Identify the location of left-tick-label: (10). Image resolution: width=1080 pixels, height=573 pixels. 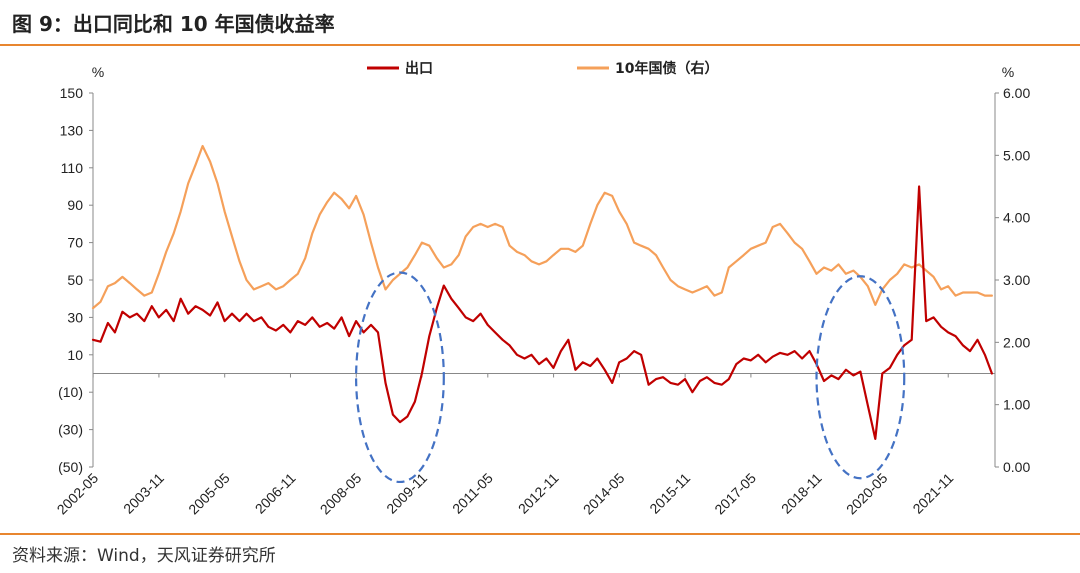
(70, 392).